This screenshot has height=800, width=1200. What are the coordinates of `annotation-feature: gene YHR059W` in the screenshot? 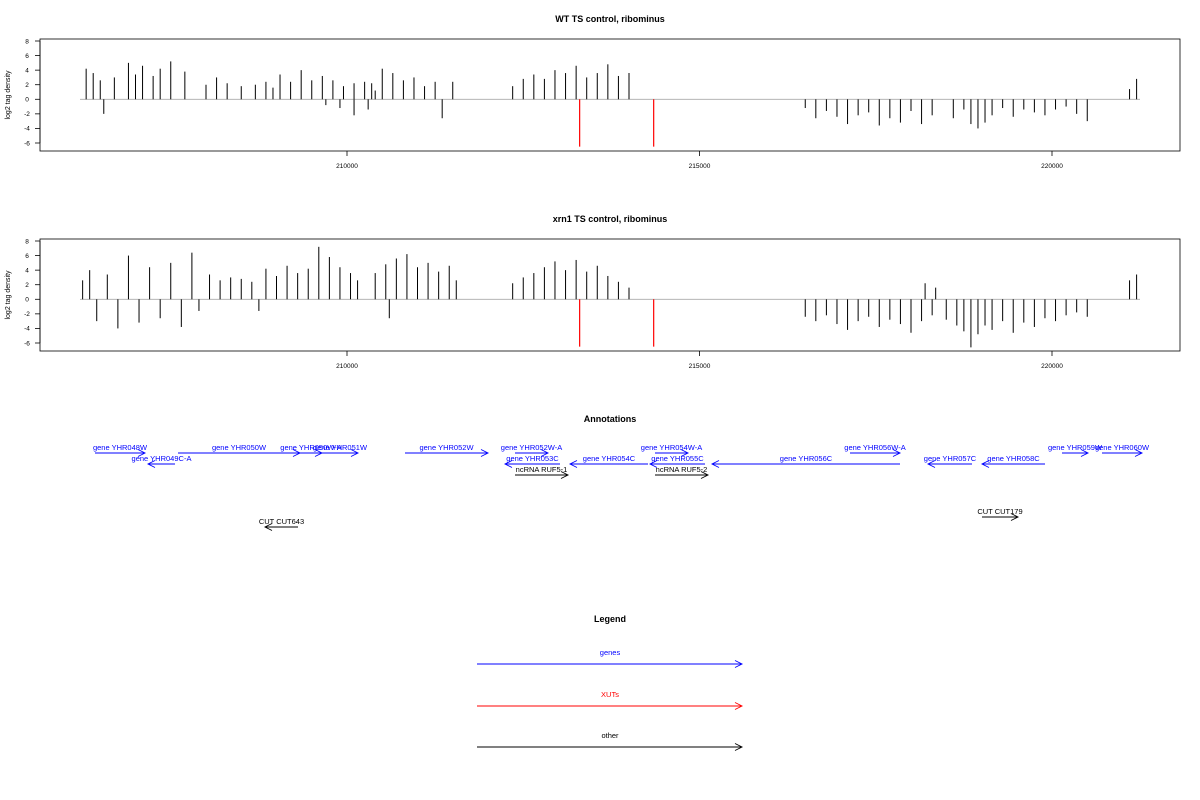 It's located at (1075, 450).